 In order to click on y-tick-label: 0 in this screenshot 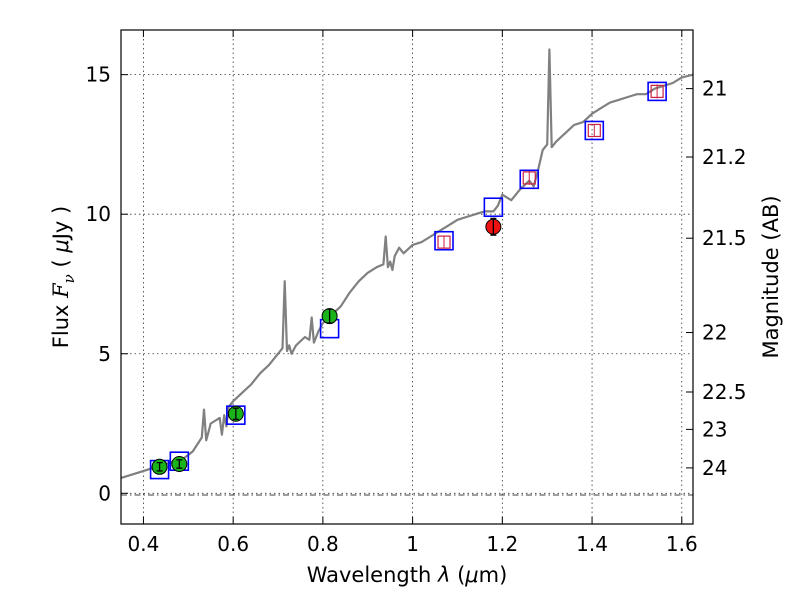, I will do `click(104, 493)`.